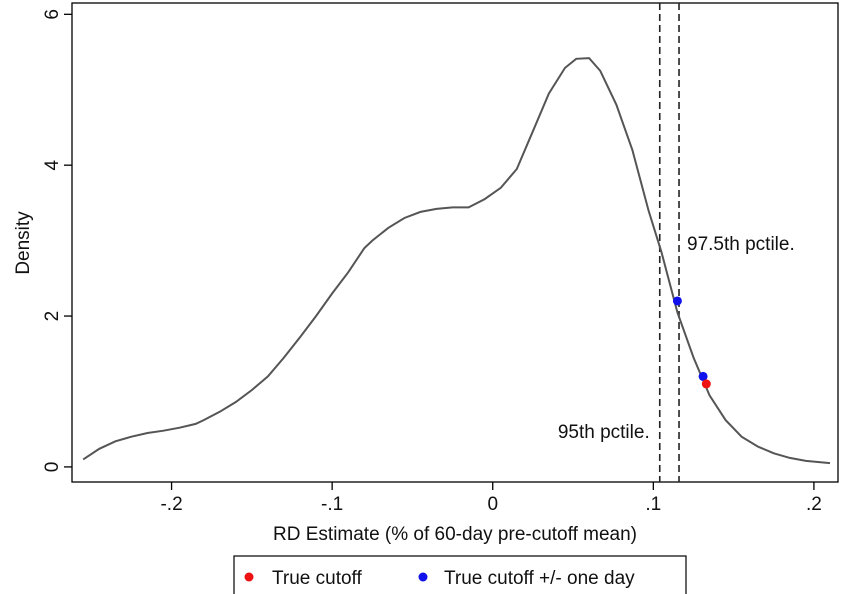 The height and width of the screenshot is (594, 843). Describe the element at coordinates (539, 578) in the screenshot. I see `legend-label-plus-minus-day: True cutoff +/- one day` at that location.